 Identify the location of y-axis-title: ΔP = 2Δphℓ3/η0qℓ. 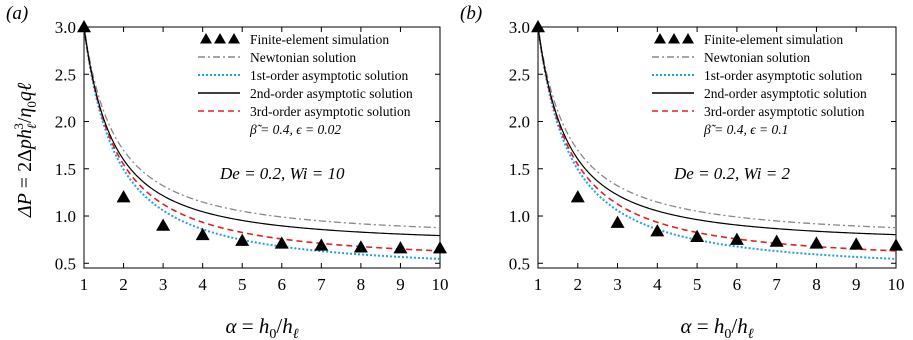
(25, 150).